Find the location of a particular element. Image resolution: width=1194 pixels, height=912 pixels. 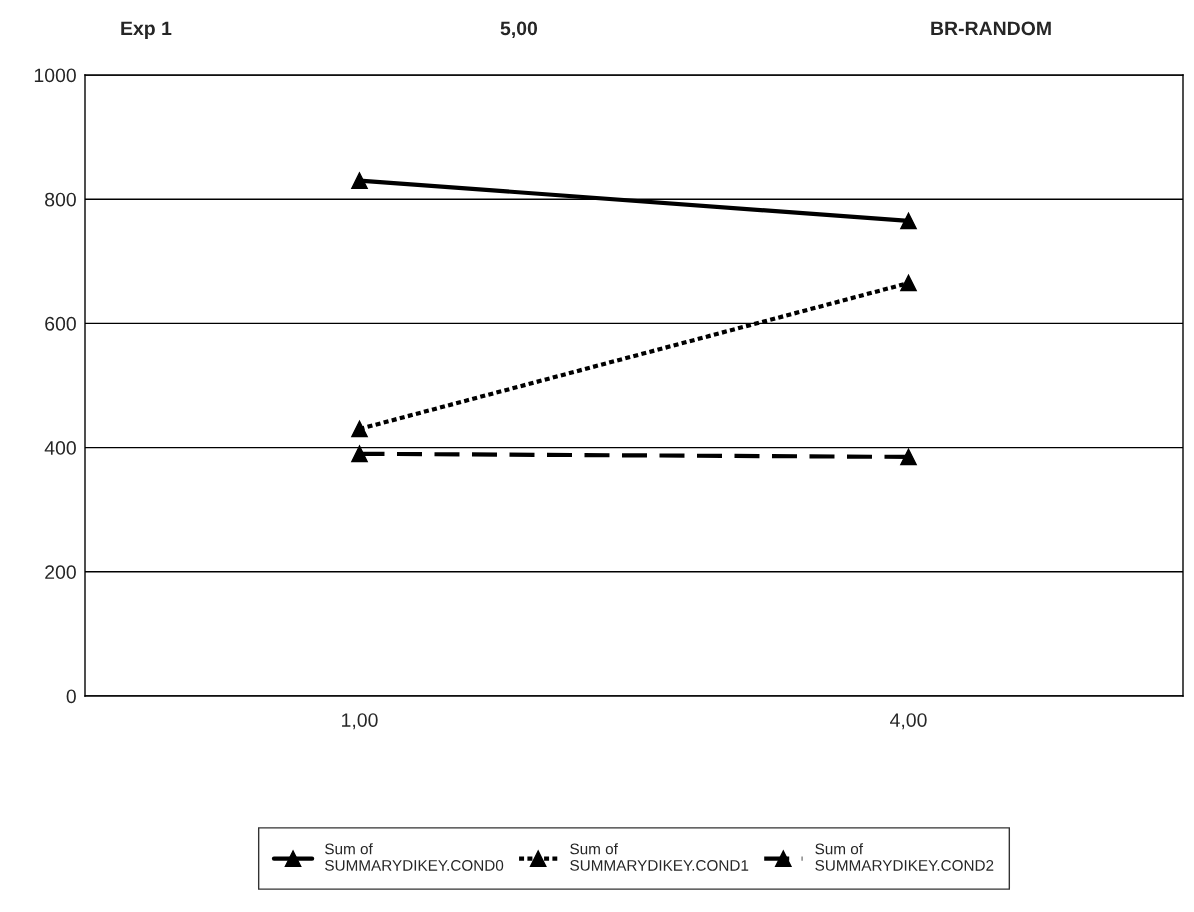

legend-label: Sum of SUMMARYDIKEY.COND2 is located at coordinates (904, 857).